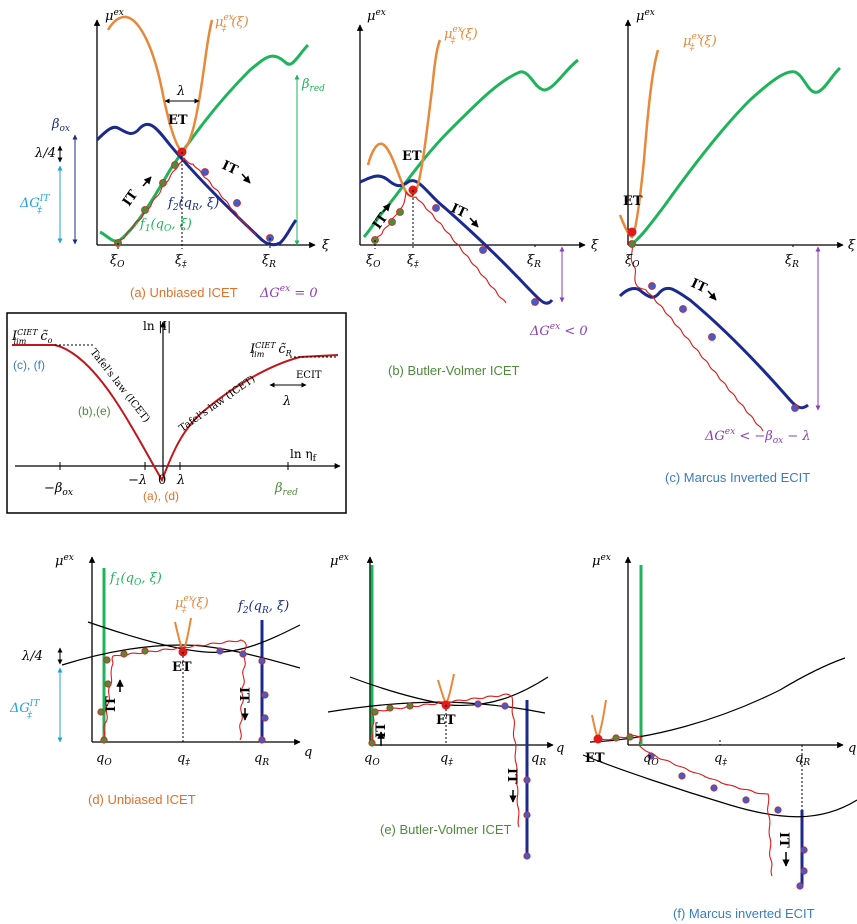 Image resolution: width=857 pixels, height=924 pixels. What do you see at coordinates (339, 561) in the screenshot?
I see `panel-e-y-label: μex` at bounding box center [339, 561].